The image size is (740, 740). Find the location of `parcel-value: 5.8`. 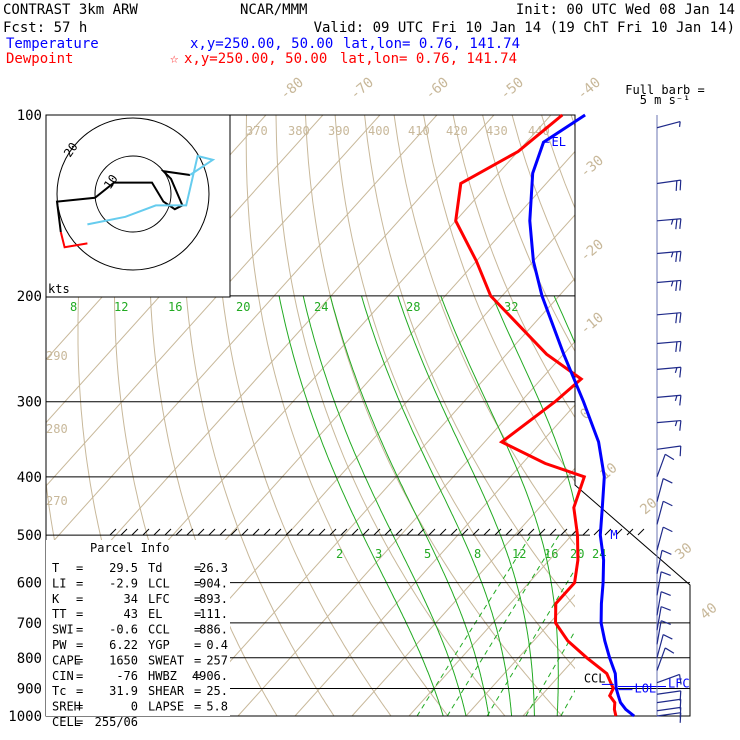

parcel-value: 5.8 is located at coordinates (217, 707).